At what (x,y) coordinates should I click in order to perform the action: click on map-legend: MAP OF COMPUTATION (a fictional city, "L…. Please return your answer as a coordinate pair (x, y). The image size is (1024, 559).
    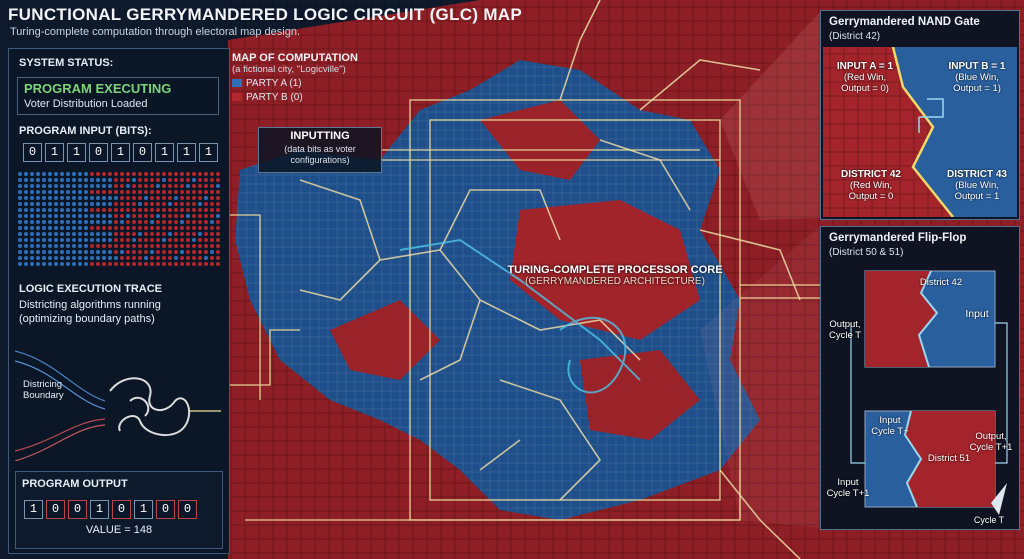
    Looking at the image, I should click on (295, 77).